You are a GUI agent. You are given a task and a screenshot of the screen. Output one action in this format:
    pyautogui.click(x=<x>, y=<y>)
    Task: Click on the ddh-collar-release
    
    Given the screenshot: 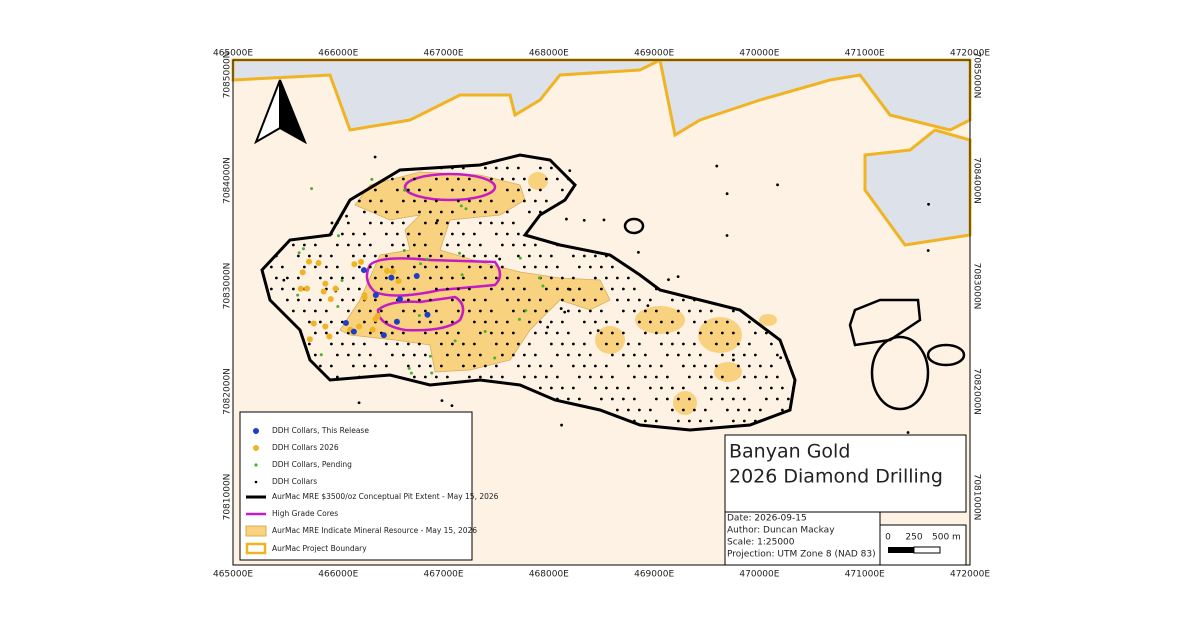 What is the action you would take?
    pyautogui.click(x=416, y=276)
    